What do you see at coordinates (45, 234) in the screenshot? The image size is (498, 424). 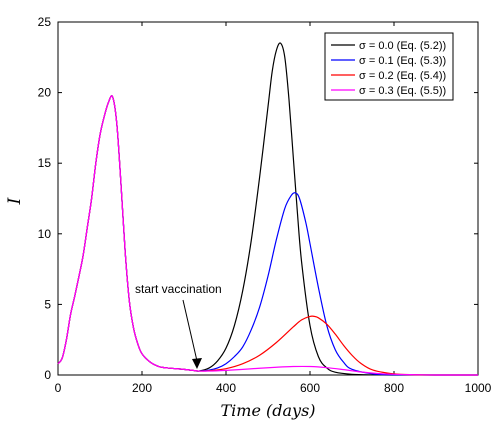 I see `y-tick-label: 10` at bounding box center [45, 234].